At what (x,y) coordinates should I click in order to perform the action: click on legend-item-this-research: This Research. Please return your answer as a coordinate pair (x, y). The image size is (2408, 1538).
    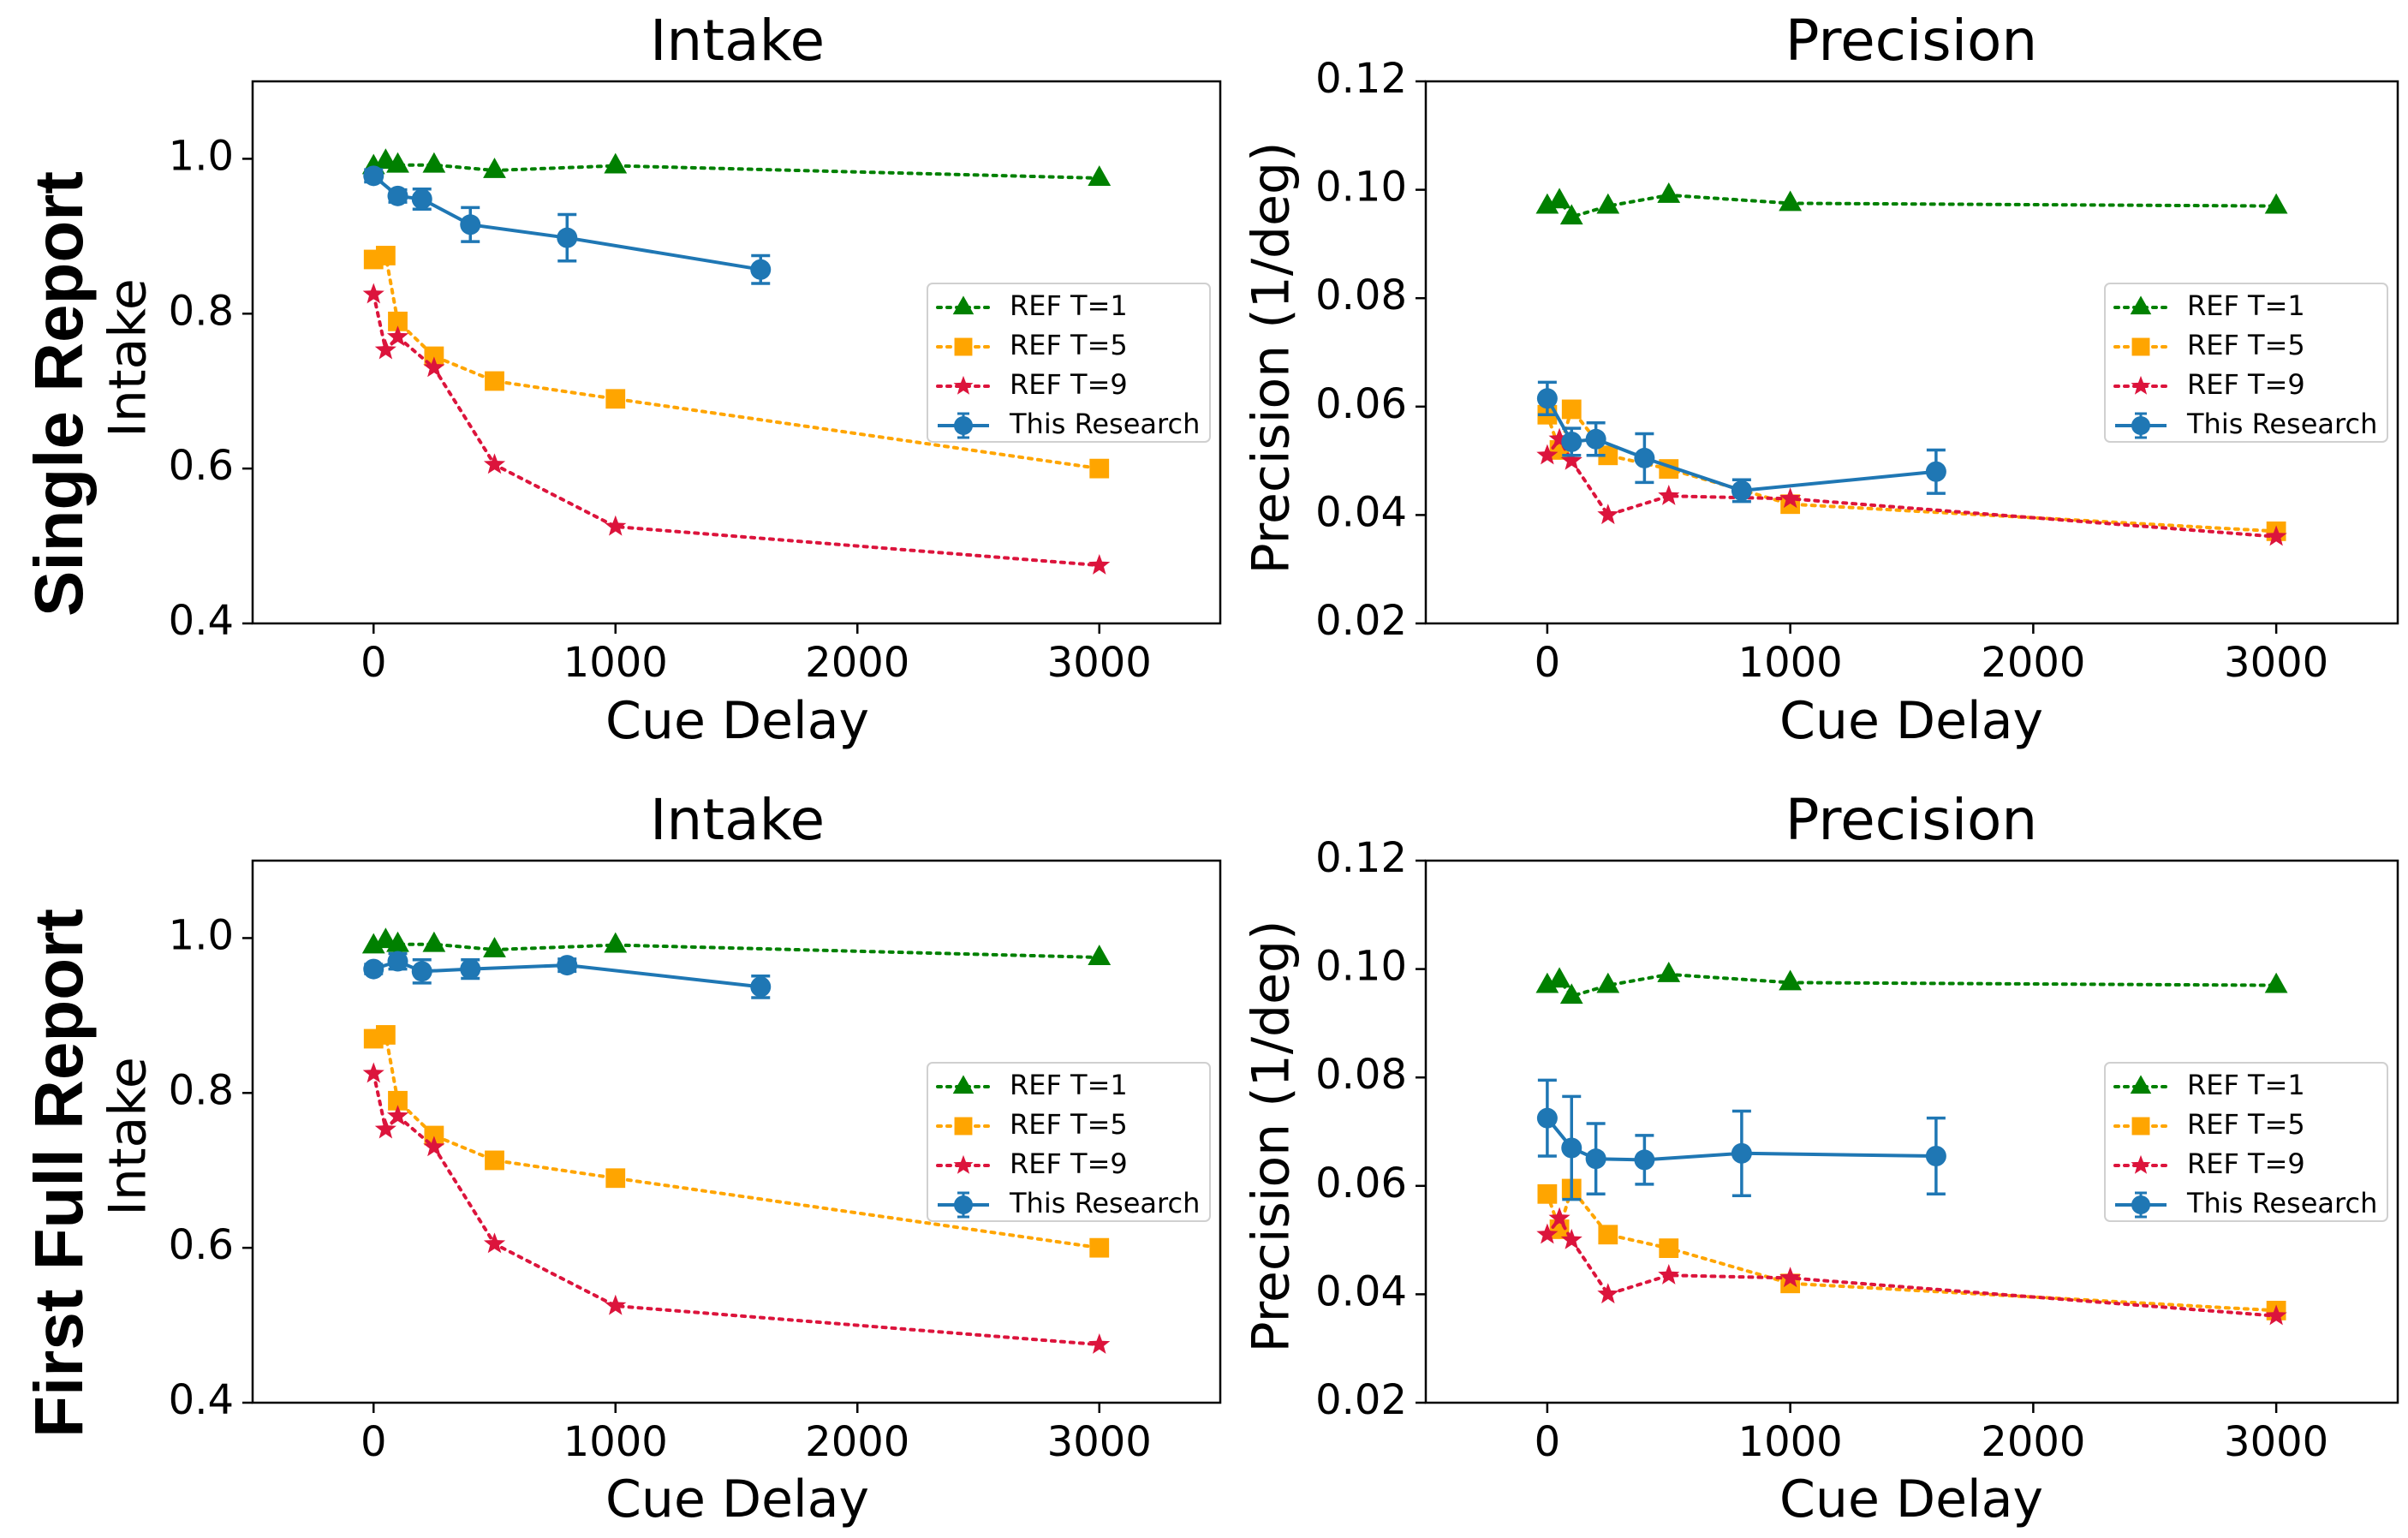
    Looking at the image, I should click on (1069, 424).